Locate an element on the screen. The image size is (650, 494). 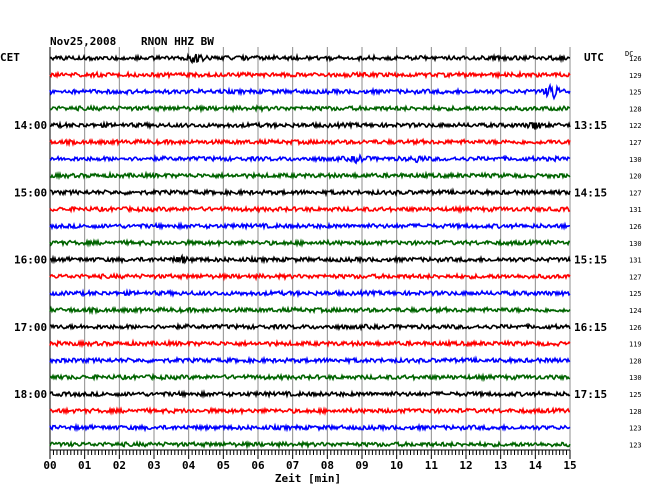
right-time-label: 16:15 is located at coordinates (590, 327).